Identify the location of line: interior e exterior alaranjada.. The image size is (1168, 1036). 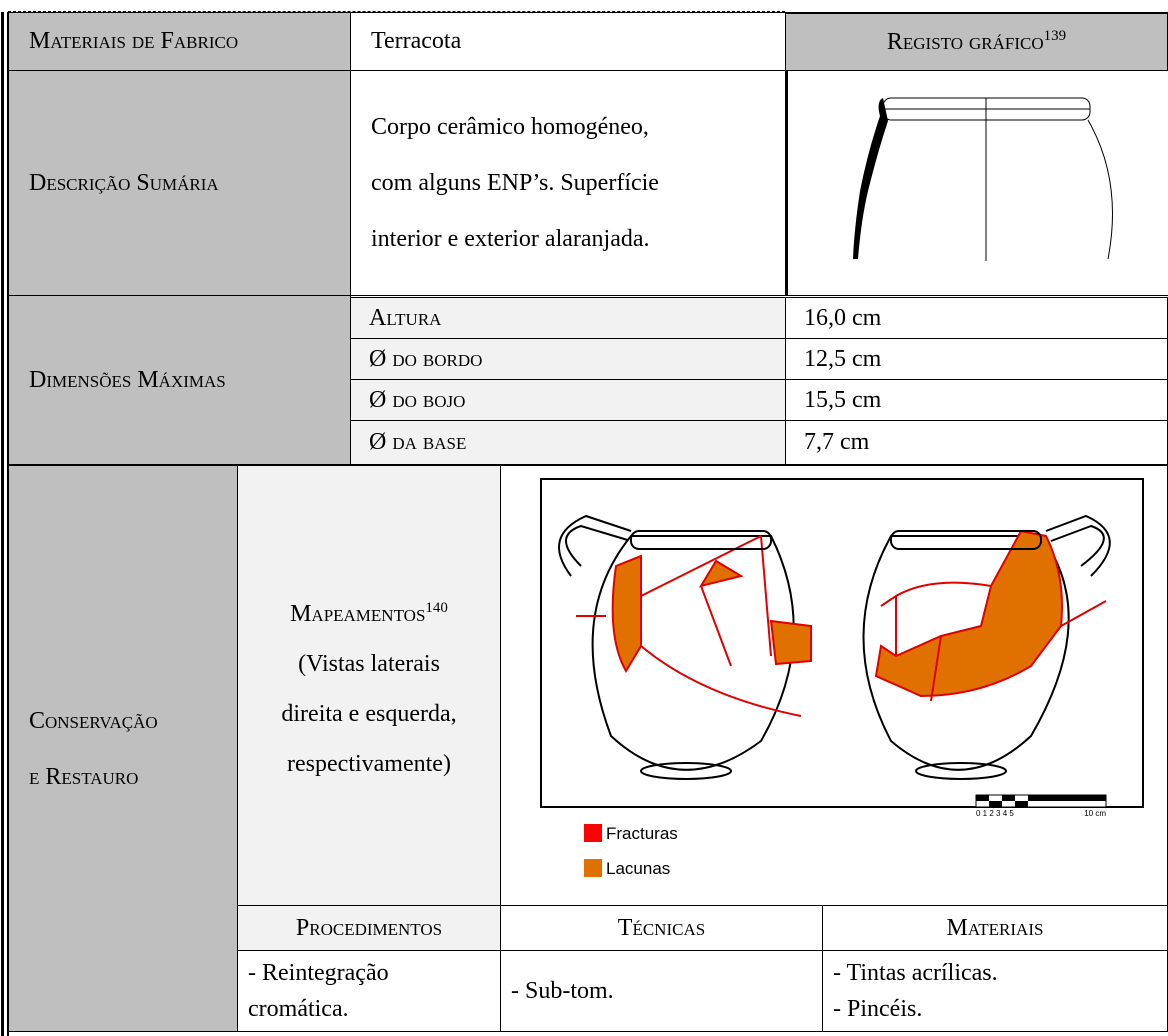
(510, 239).